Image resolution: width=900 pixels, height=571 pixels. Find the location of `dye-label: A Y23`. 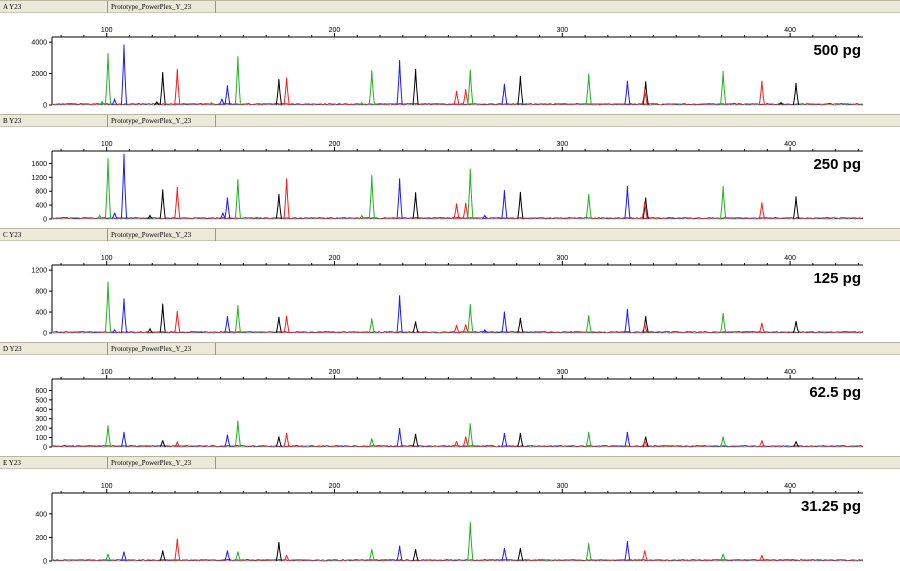

dye-label: A Y23 is located at coordinates (54, 7).